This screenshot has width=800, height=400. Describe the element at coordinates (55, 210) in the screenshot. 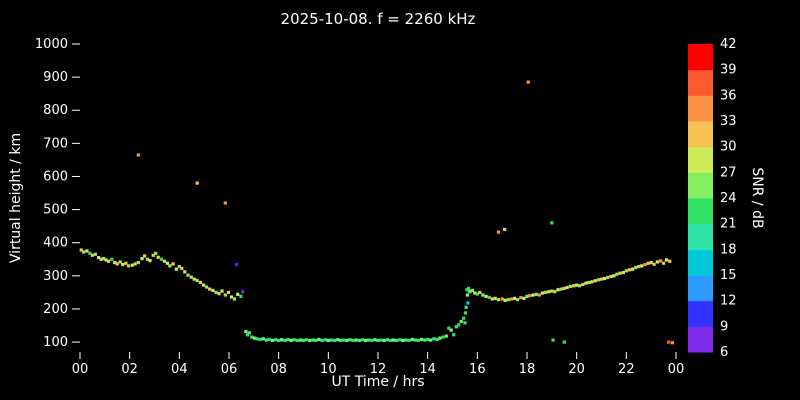

I see `svg-text: 500` at that location.